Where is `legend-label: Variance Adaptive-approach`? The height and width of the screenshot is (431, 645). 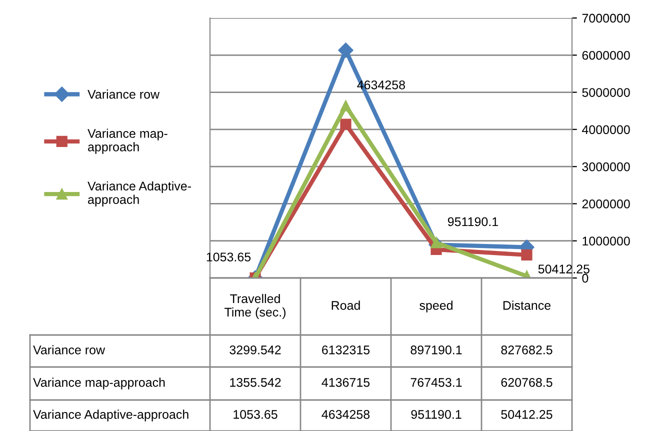
legend-label: Variance Adaptive-approach is located at coordinates (139, 193).